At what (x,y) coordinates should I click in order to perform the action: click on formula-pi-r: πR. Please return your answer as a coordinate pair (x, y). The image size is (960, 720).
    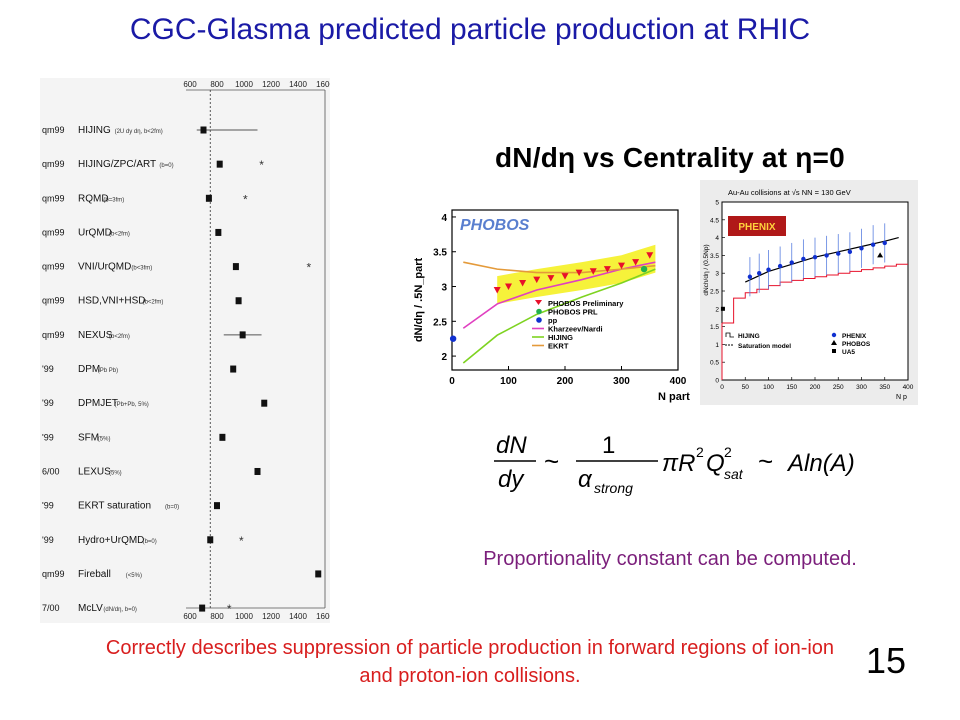
    Looking at the image, I should click on (678, 463).